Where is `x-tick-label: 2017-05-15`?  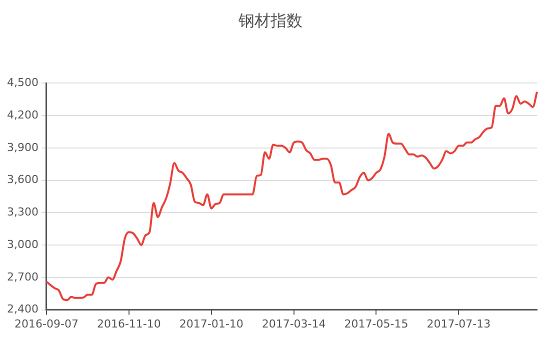 x-tick-label: 2017-05-15 is located at coordinates (376, 323).